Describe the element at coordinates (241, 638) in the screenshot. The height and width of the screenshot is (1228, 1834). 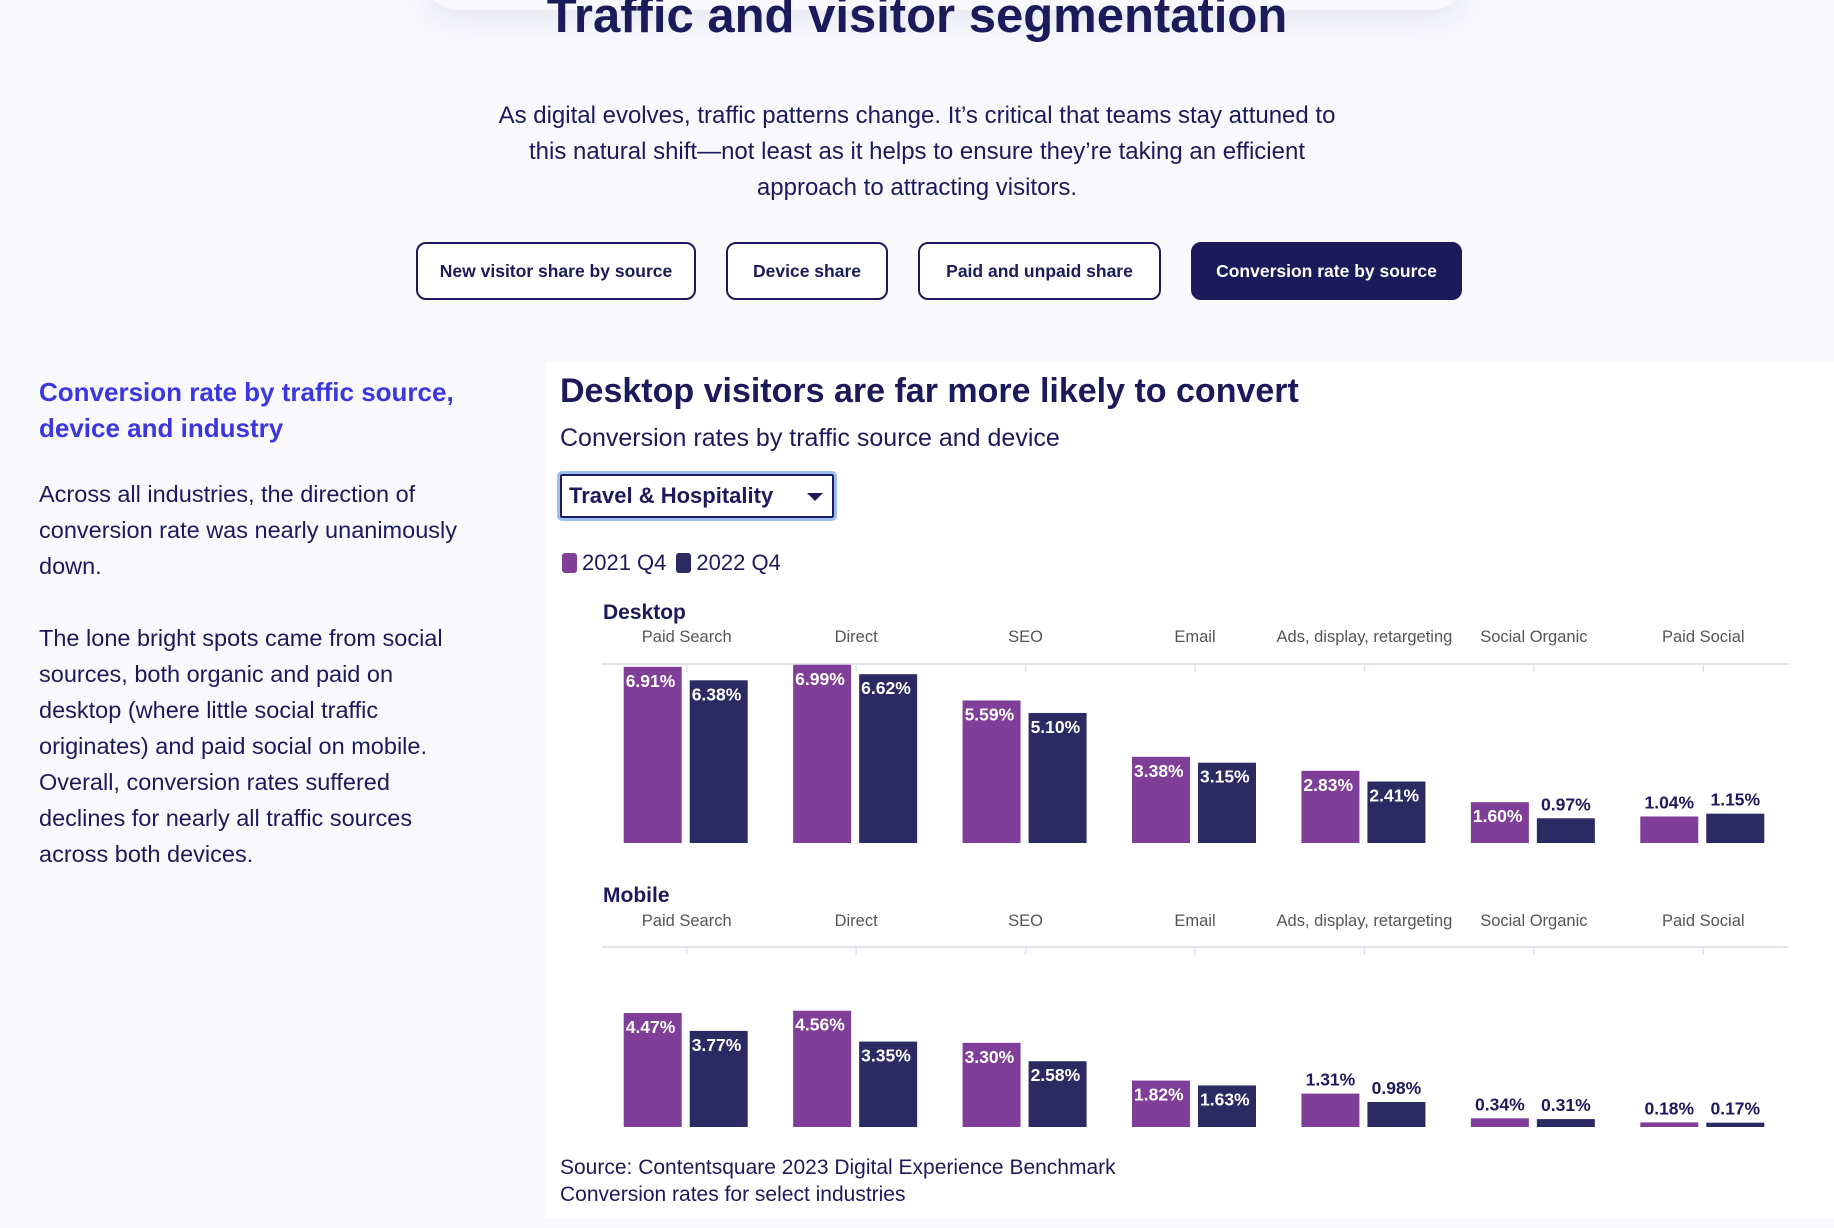
I see `sidebar-text-line: The lone bright spots came from social` at that location.